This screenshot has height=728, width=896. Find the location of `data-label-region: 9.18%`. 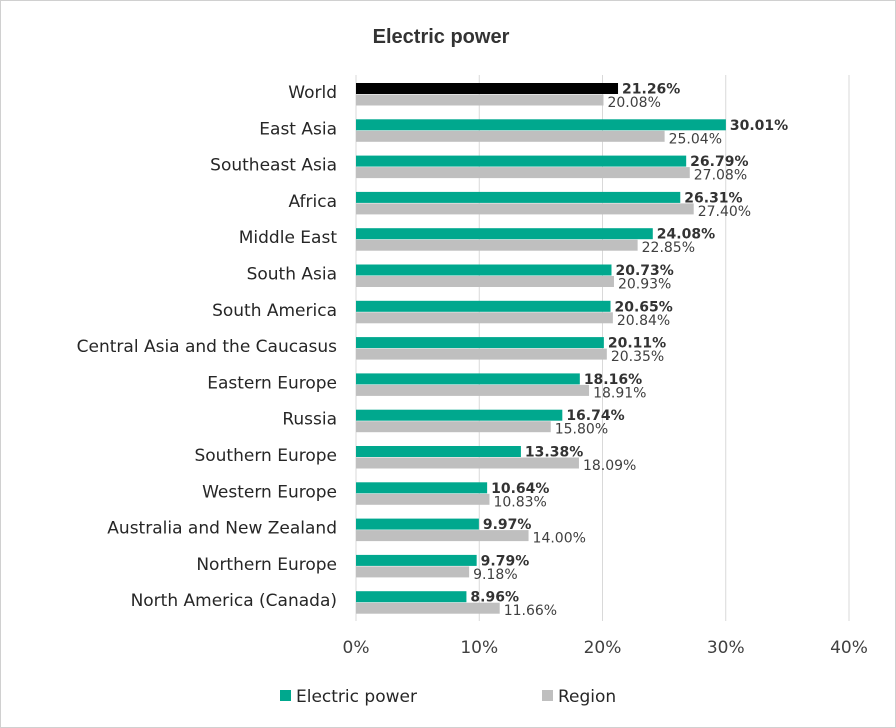

data-label-region: 9.18% is located at coordinates (495, 575).